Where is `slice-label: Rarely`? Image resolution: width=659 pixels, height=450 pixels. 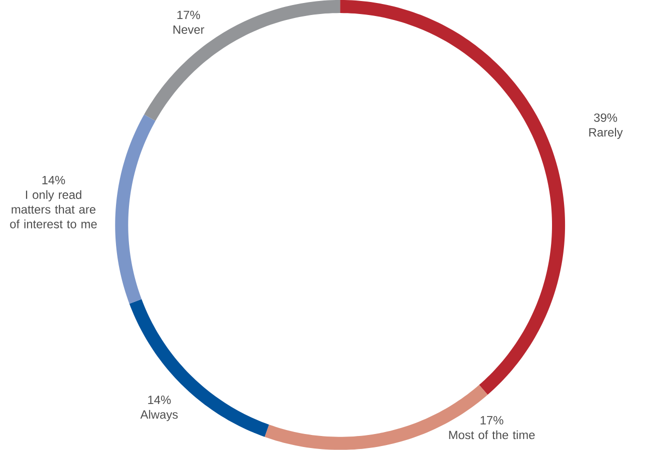 slice-label: Rarely is located at coordinates (606, 133).